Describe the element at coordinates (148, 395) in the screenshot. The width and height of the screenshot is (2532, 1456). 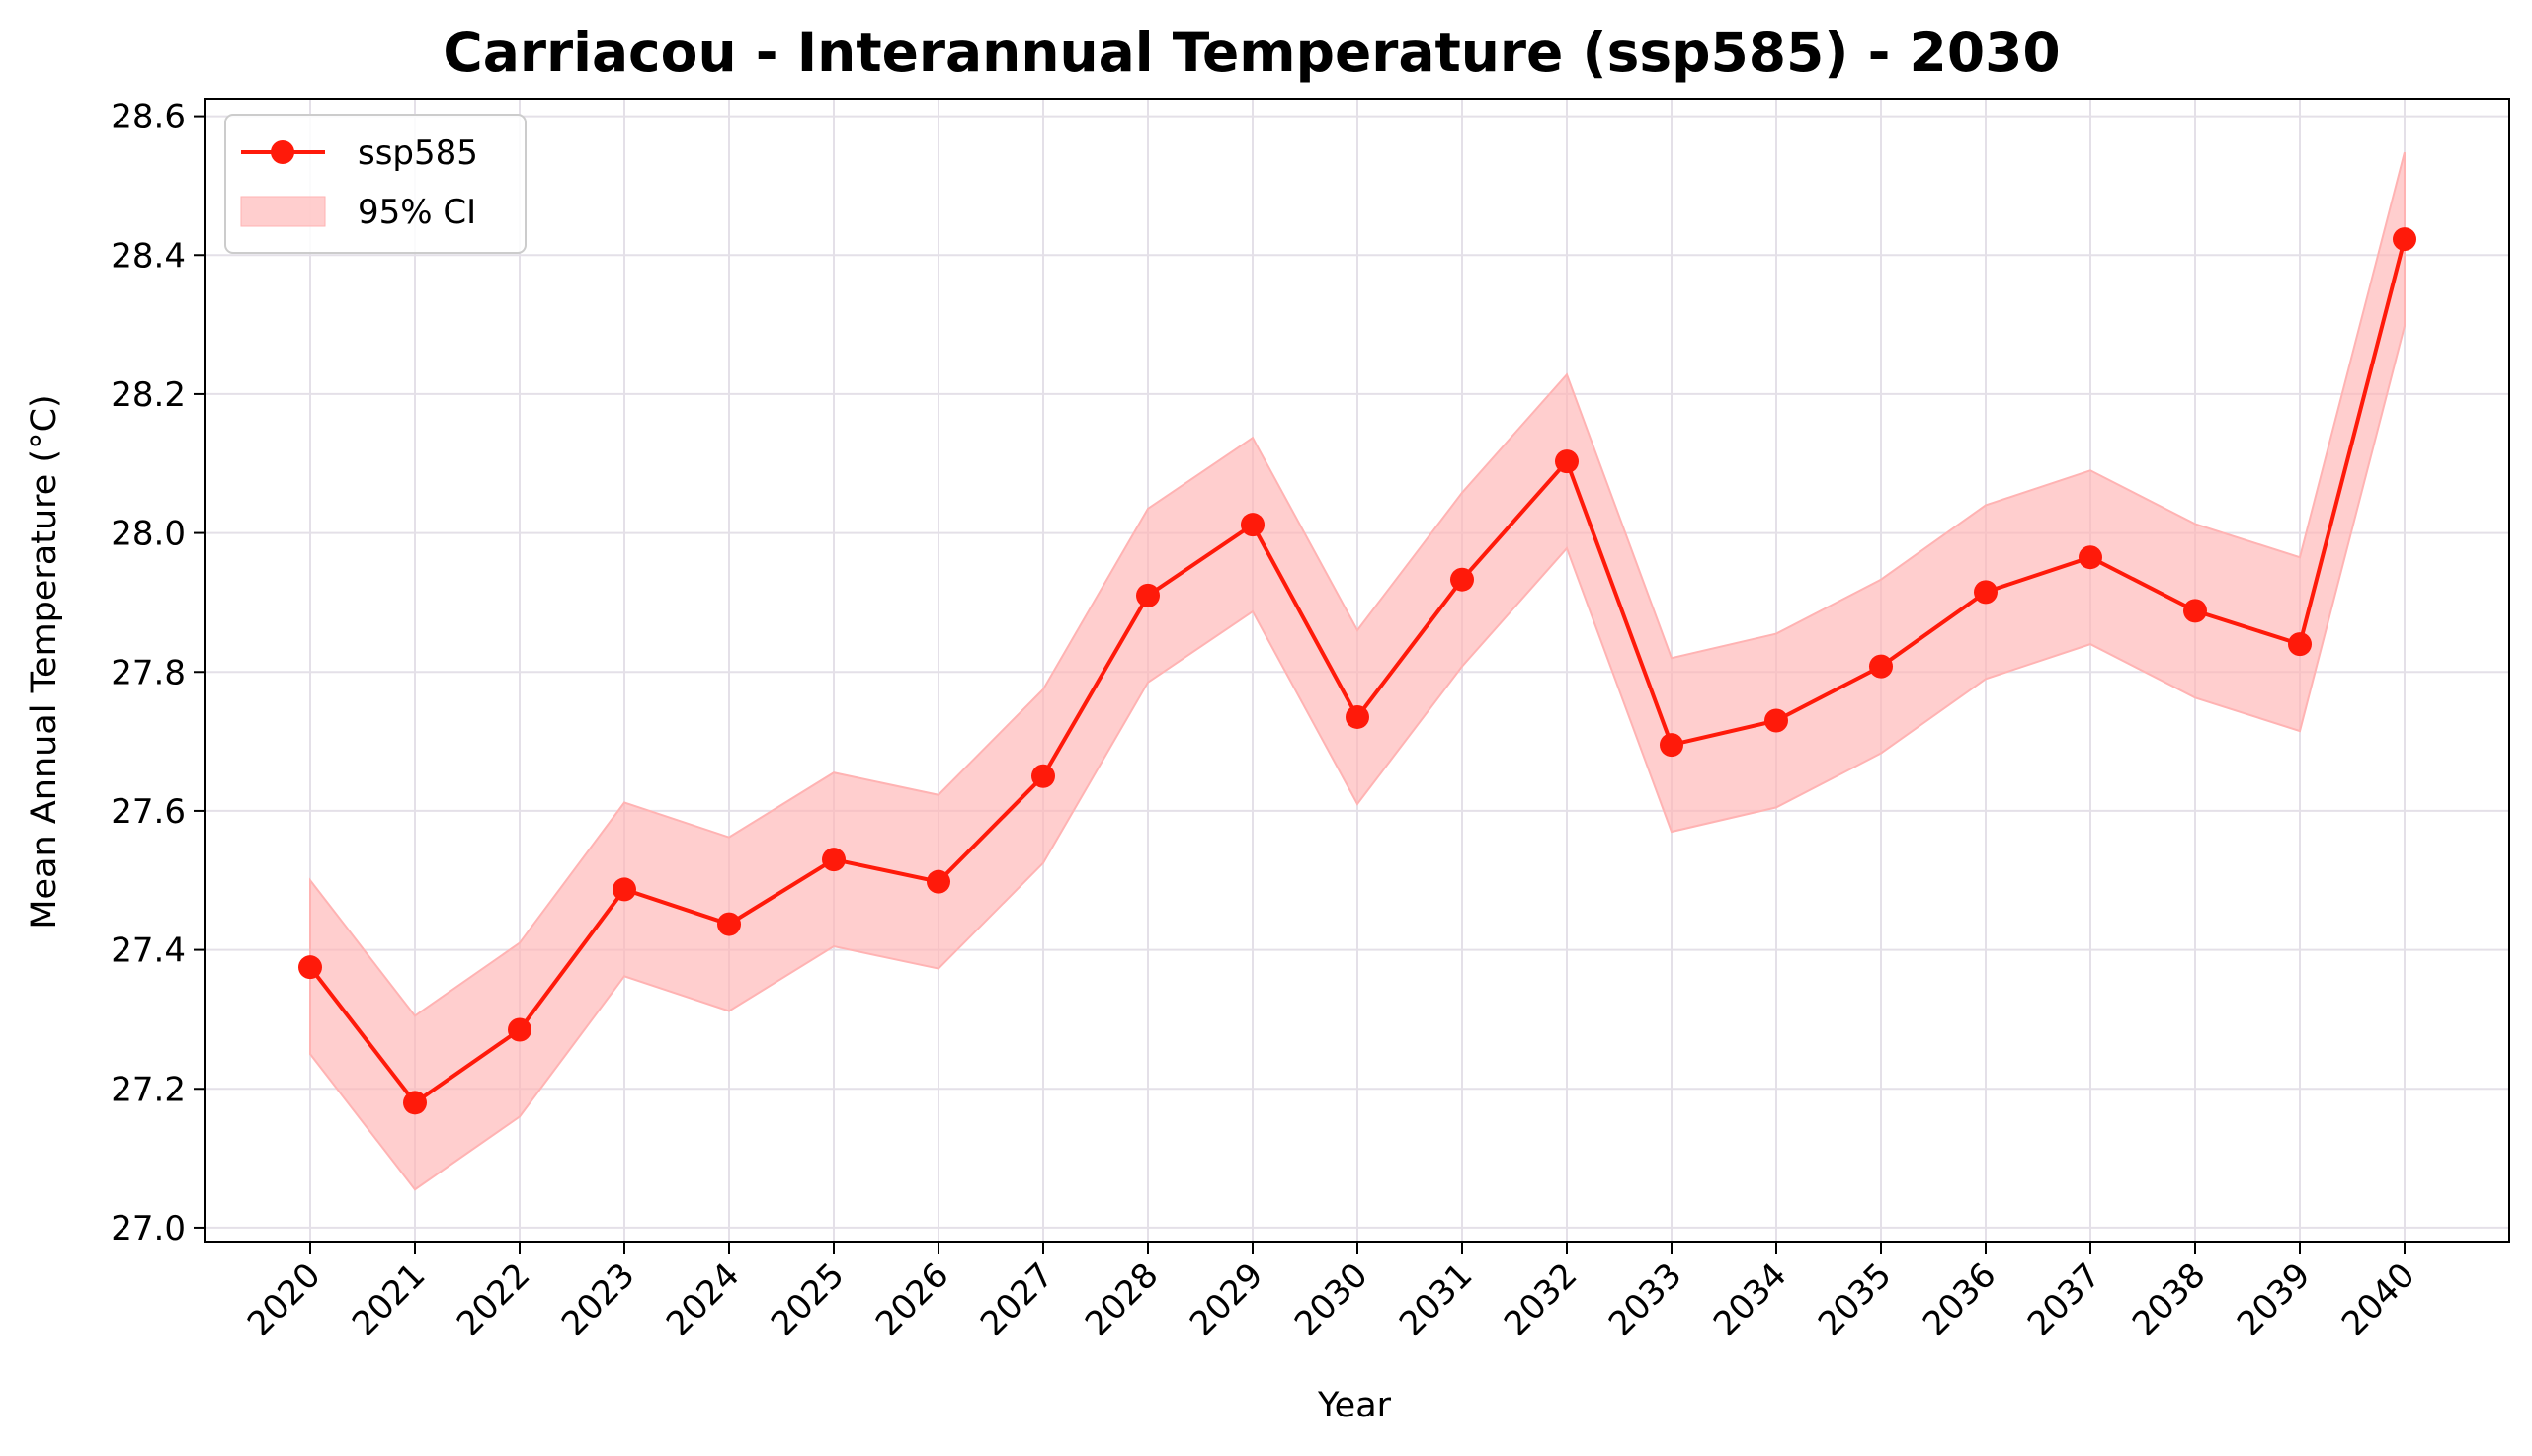
I see `y-tick-label: 28.2` at that location.